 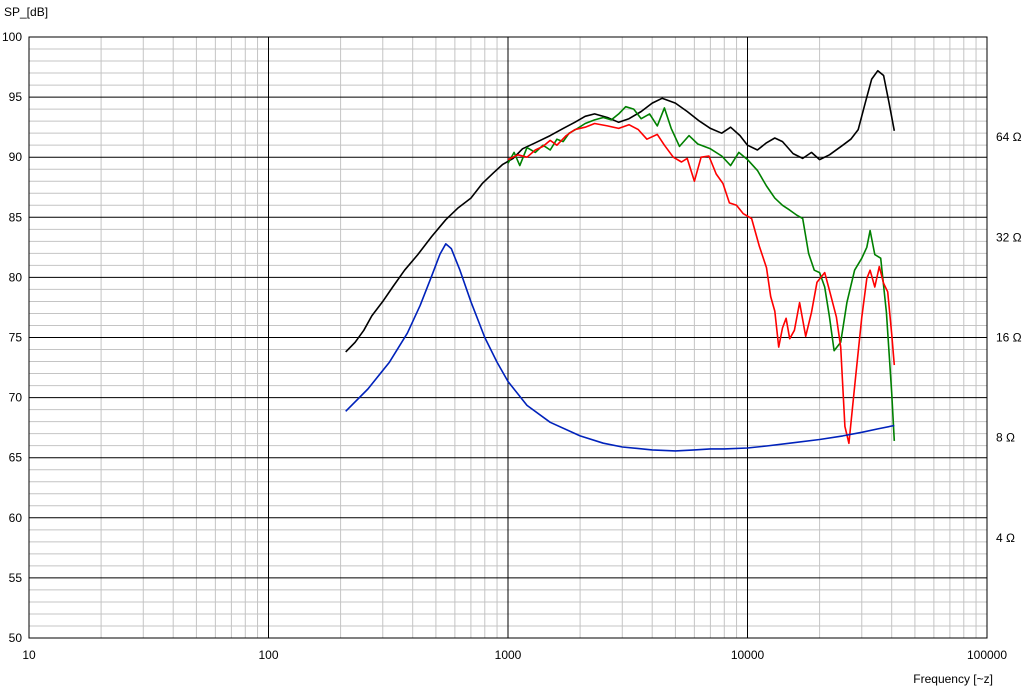 I want to click on y-tick-label: 100, so click(x=12, y=37).